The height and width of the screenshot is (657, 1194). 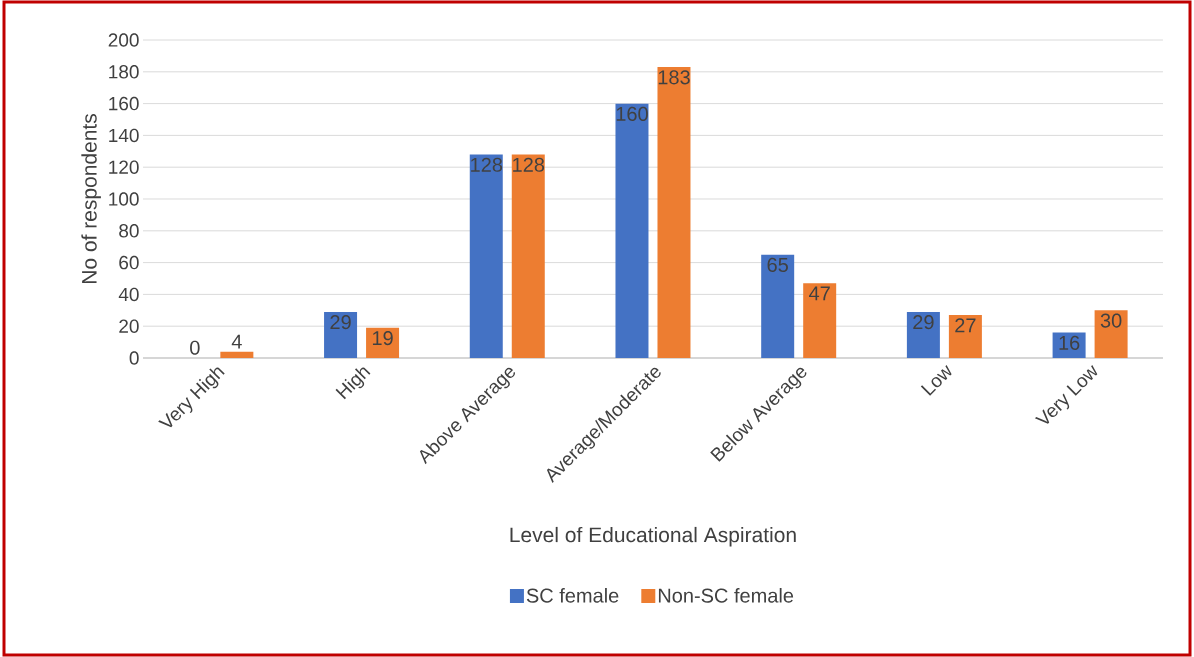 What do you see at coordinates (124, 72) in the screenshot?
I see `y-tick-label: 180` at bounding box center [124, 72].